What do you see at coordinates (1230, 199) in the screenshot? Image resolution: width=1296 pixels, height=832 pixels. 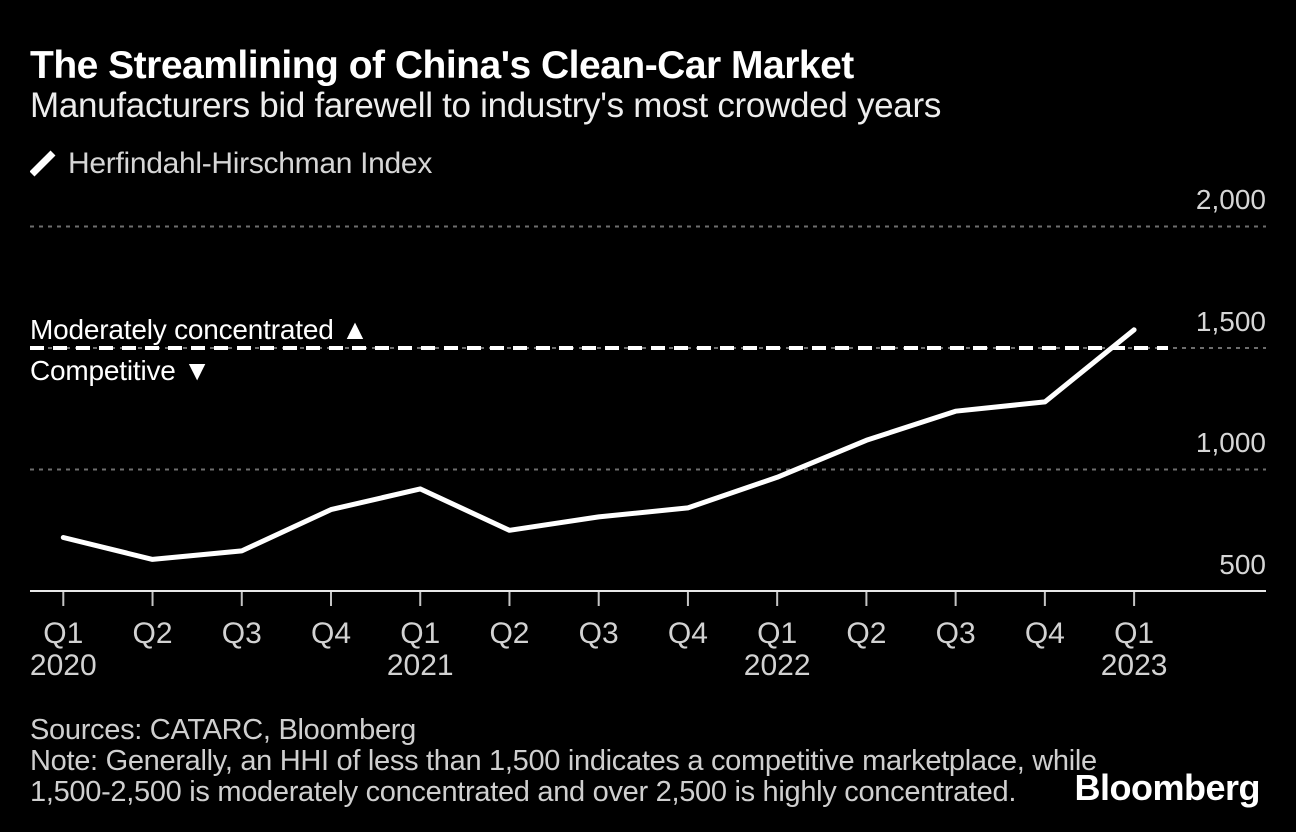 I see `y-axis-label-2000: 2,000` at bounding box center [1230, 199].